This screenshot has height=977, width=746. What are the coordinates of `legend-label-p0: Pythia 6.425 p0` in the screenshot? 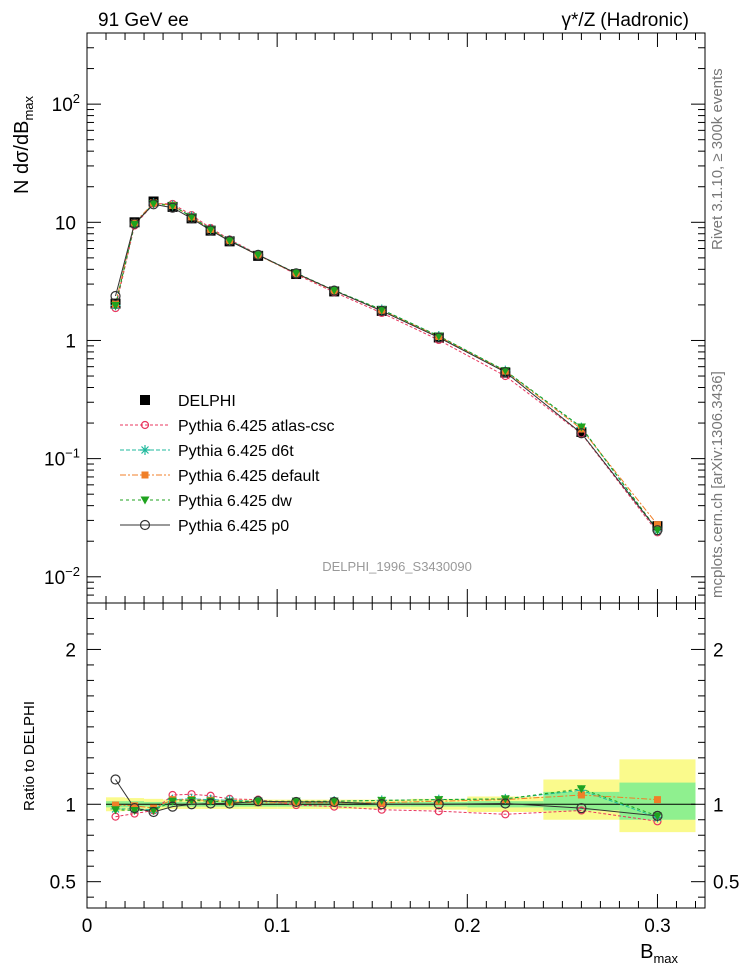 It's located at (233, 526).